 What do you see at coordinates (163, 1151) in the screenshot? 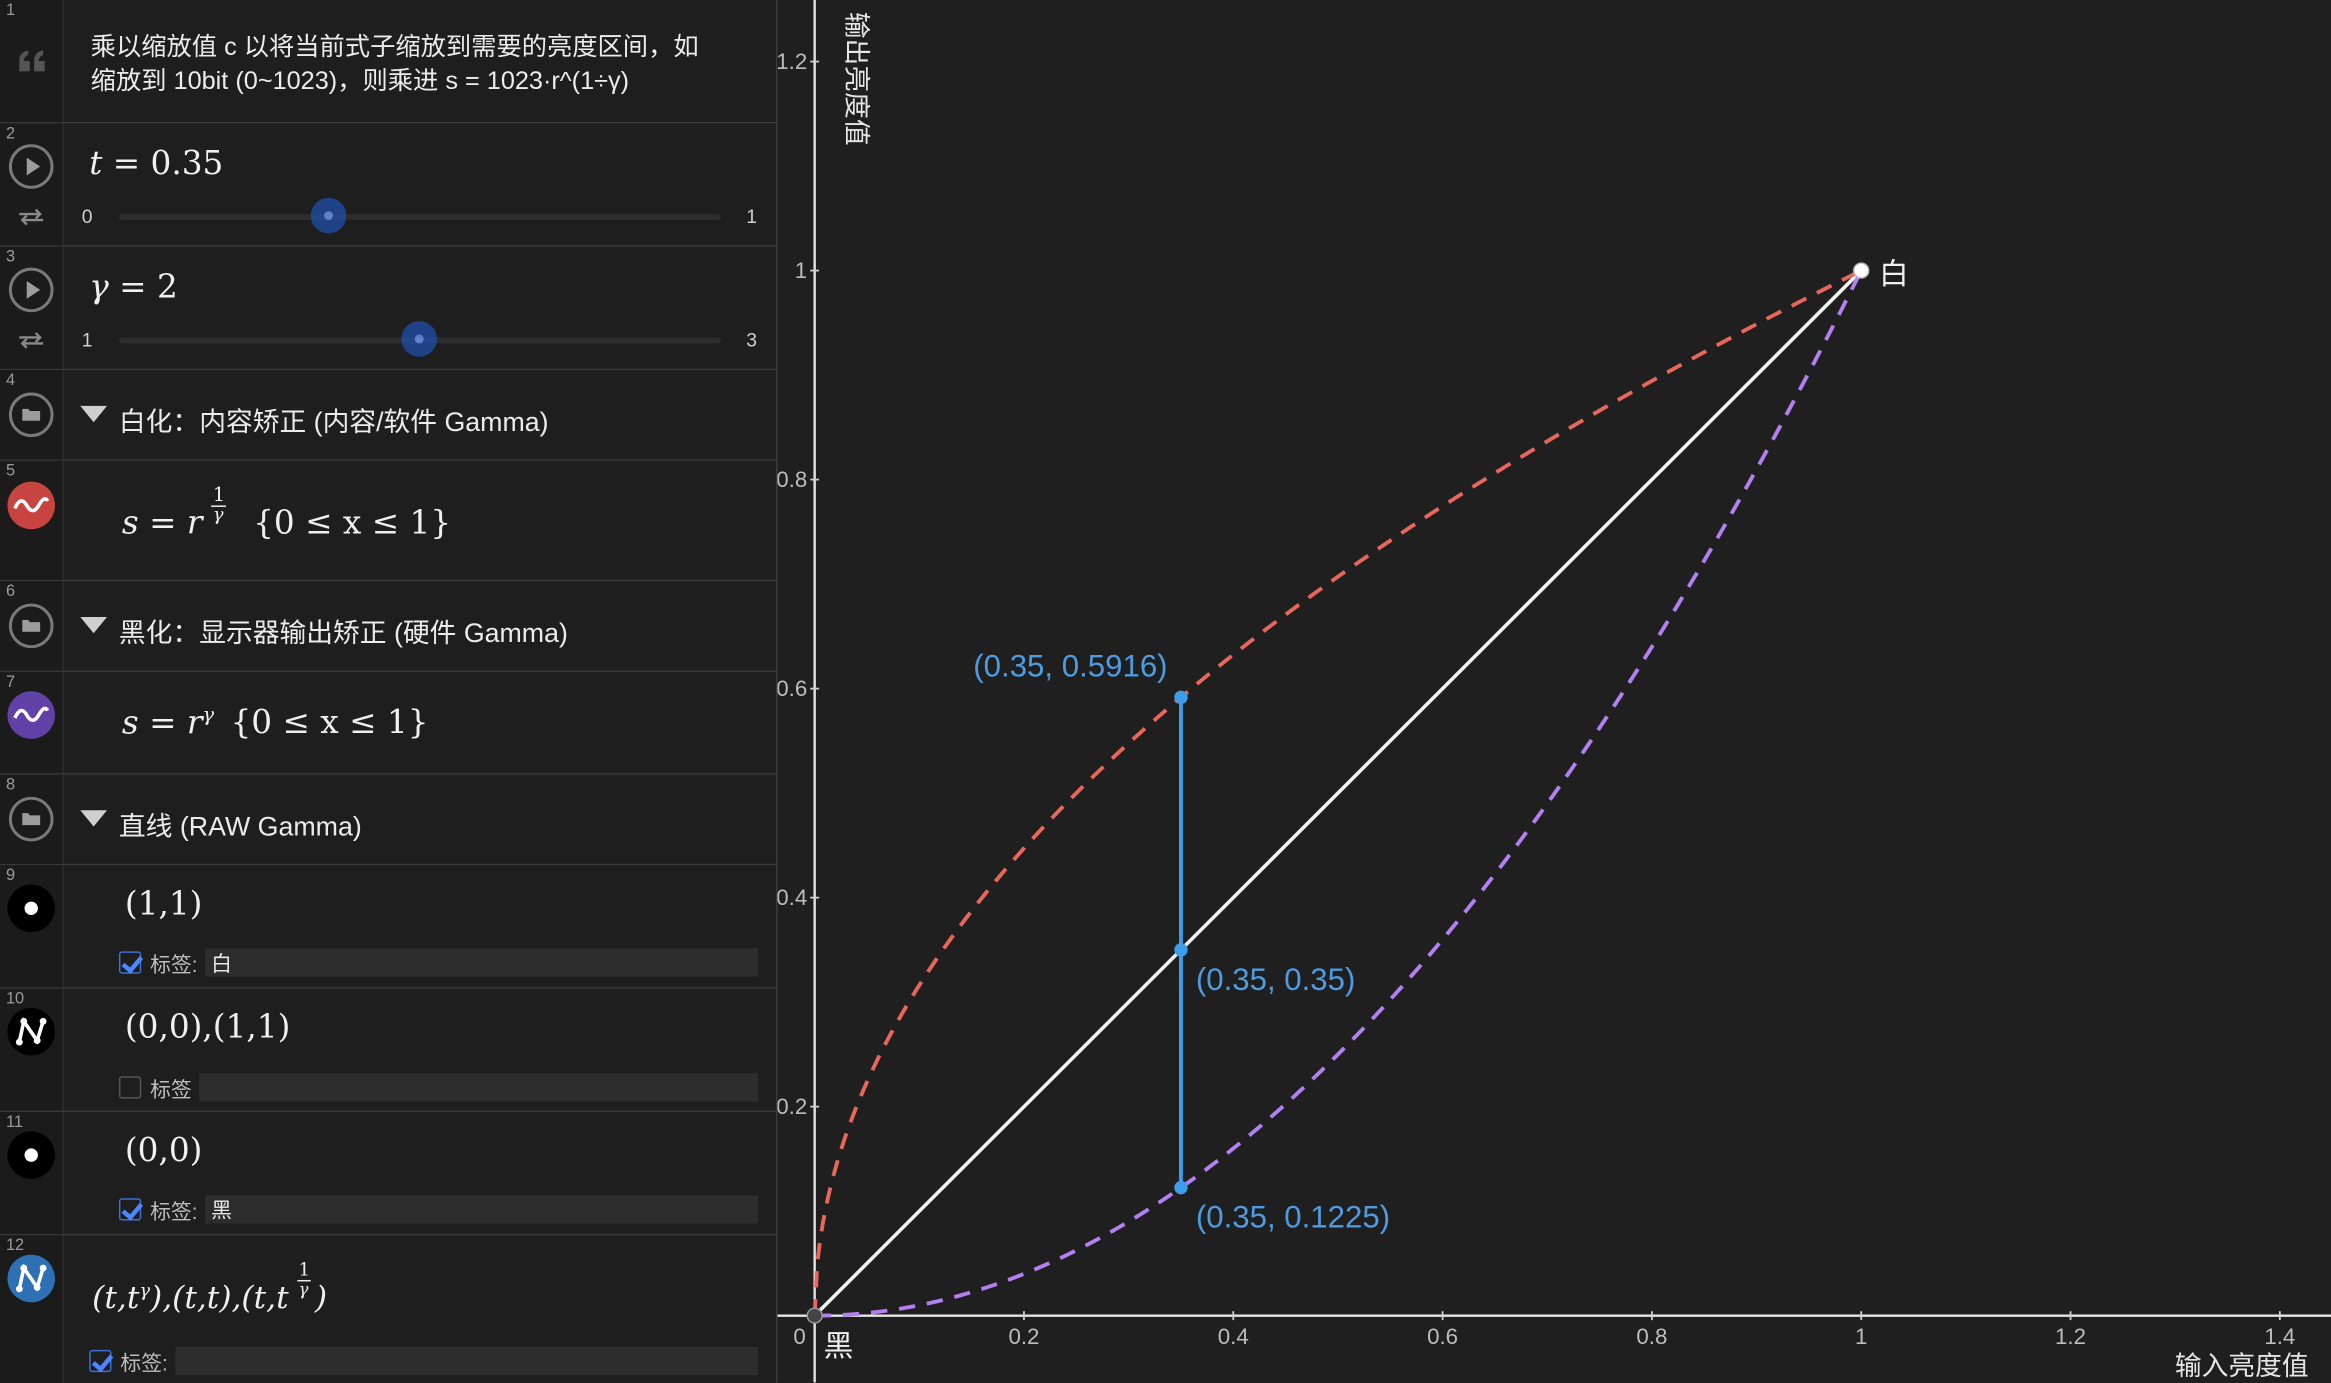
I see `point-expression: (0,0)` at bounding box center [163, 1151].